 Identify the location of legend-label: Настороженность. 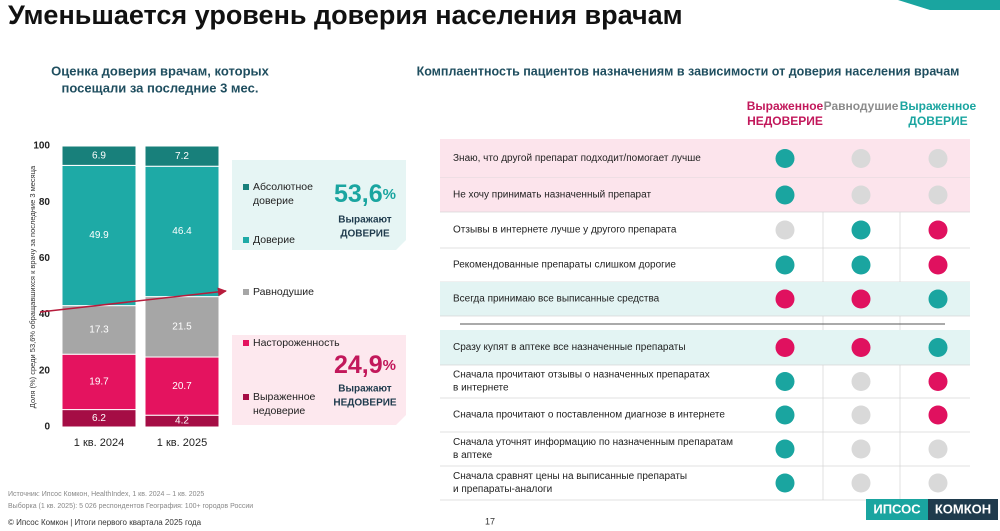
(296, 343).